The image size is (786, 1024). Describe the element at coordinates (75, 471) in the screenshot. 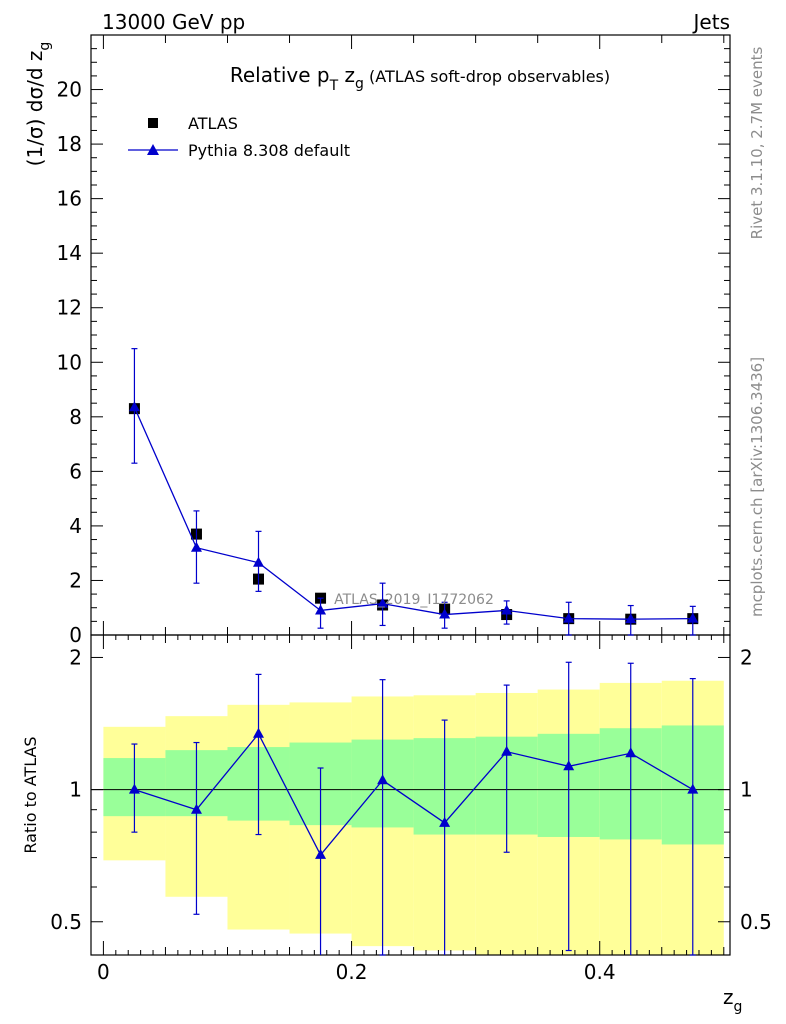

I see `main-ytick-label: 6` at that location.